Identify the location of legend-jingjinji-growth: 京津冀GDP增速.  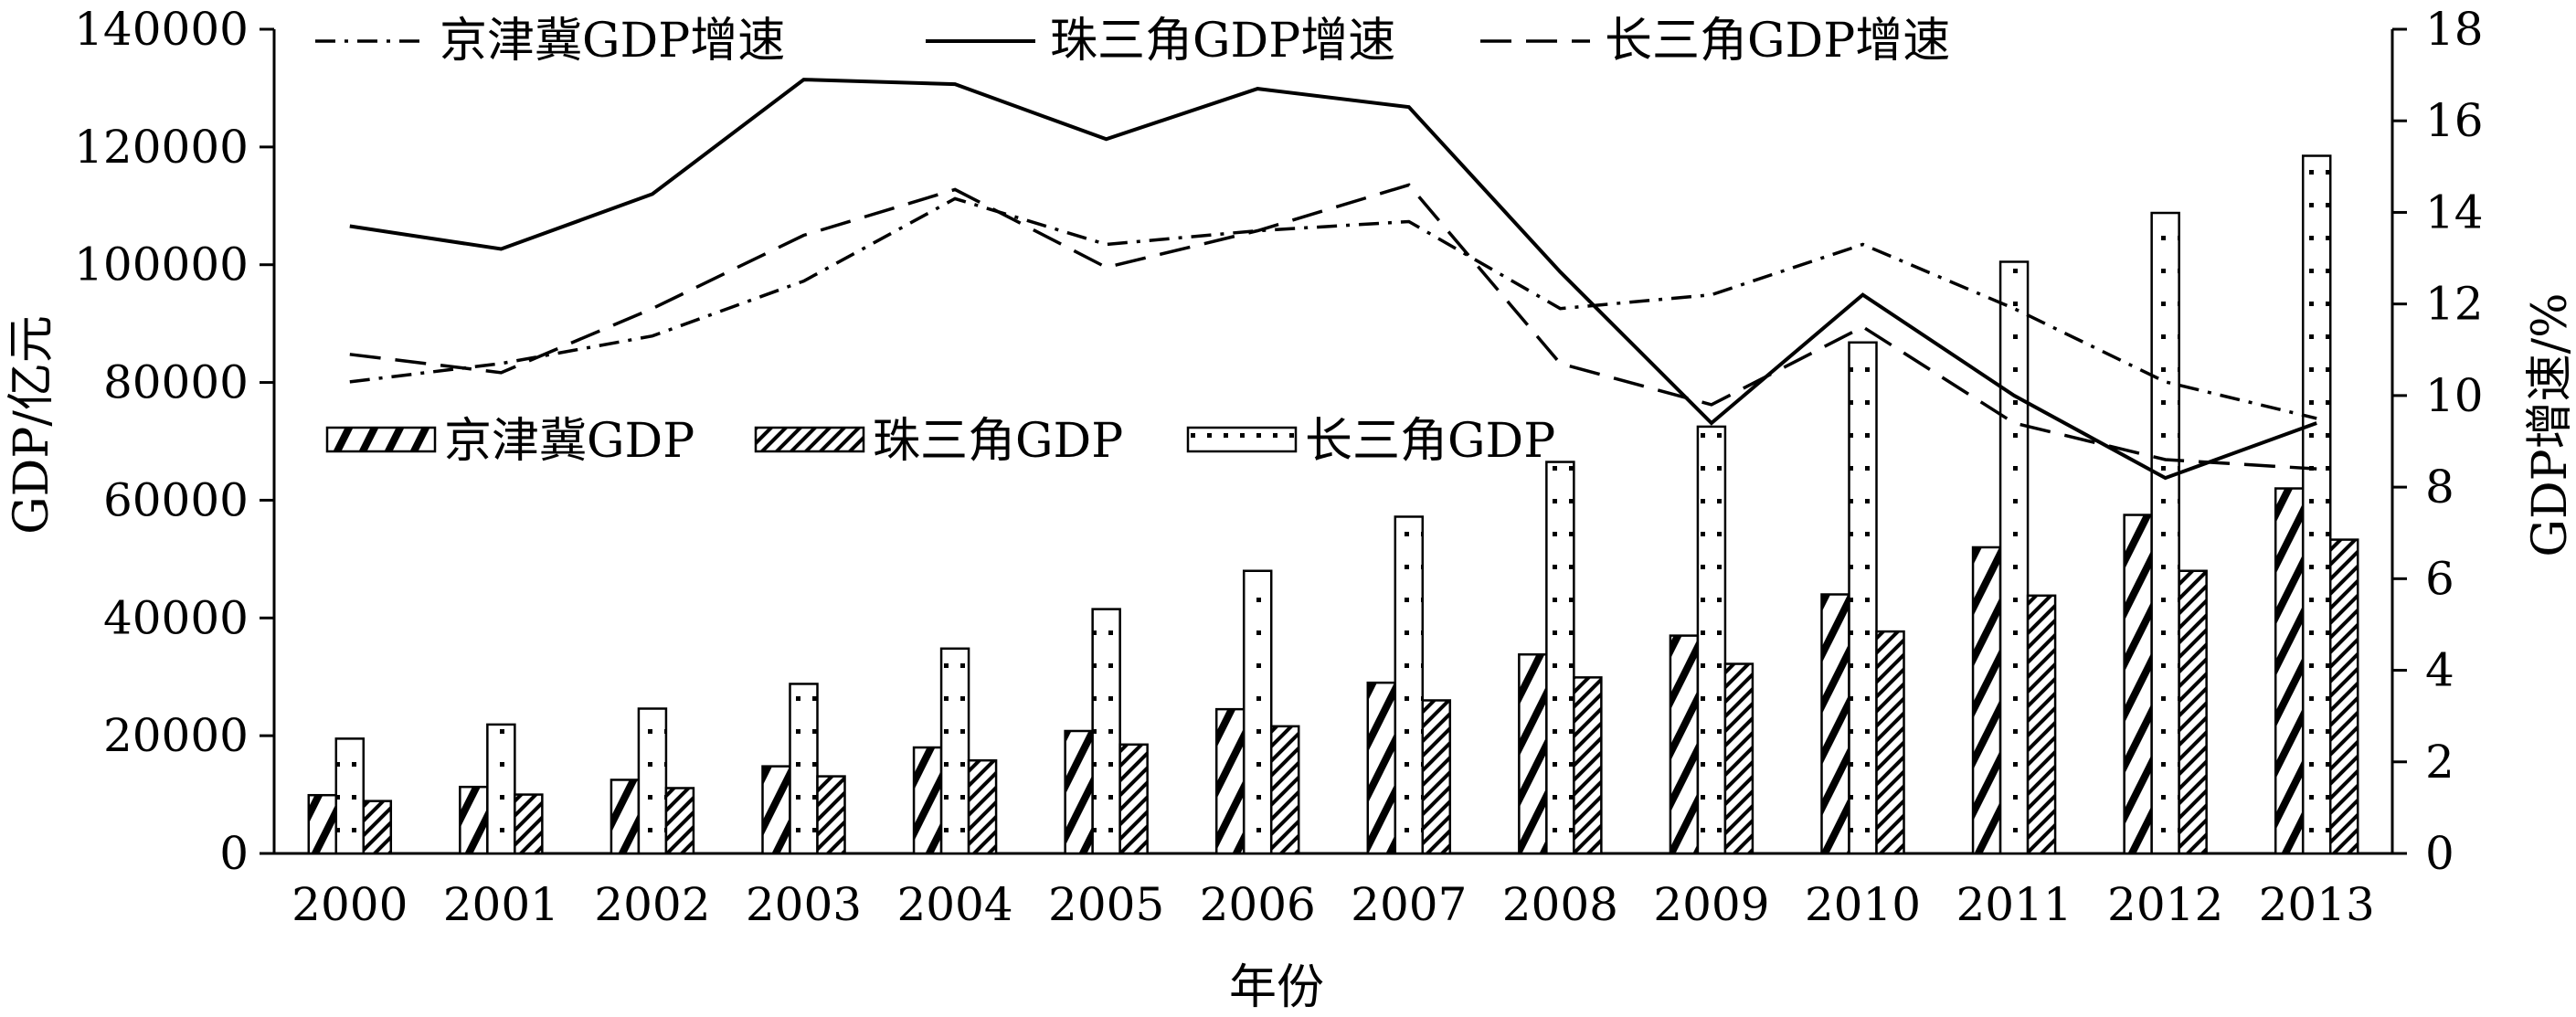
(550, 41).